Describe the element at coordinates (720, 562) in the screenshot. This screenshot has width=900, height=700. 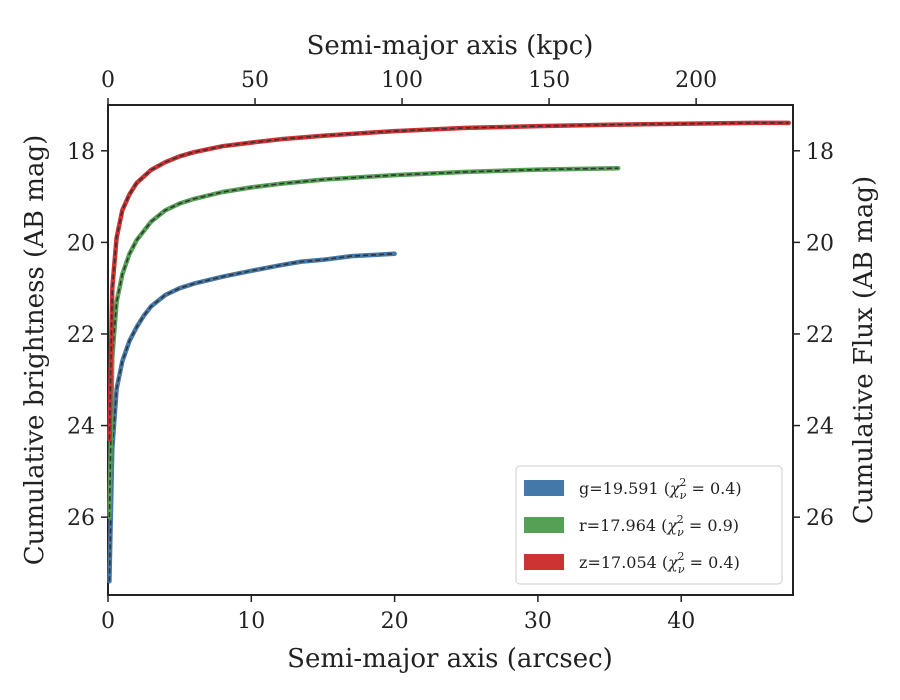
I see `legend-chi-z: 0.4` at that location.